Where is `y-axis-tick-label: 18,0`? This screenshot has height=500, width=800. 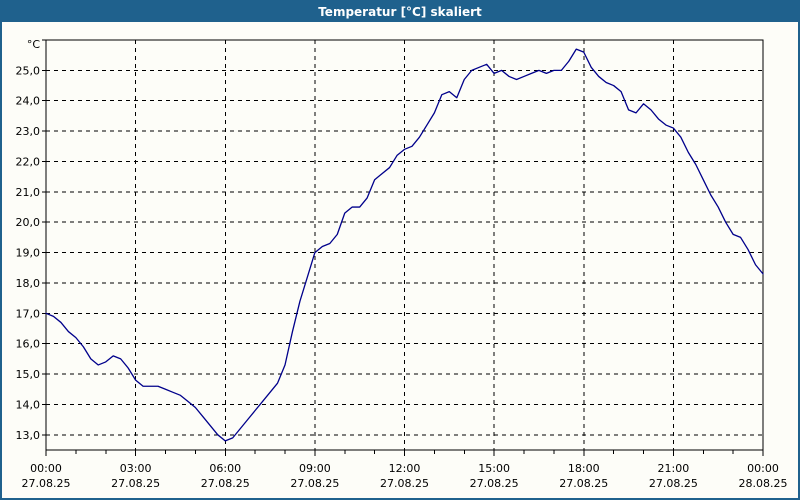 y-axis-tick-label: 18,0 is located at coordinates (28, 283).